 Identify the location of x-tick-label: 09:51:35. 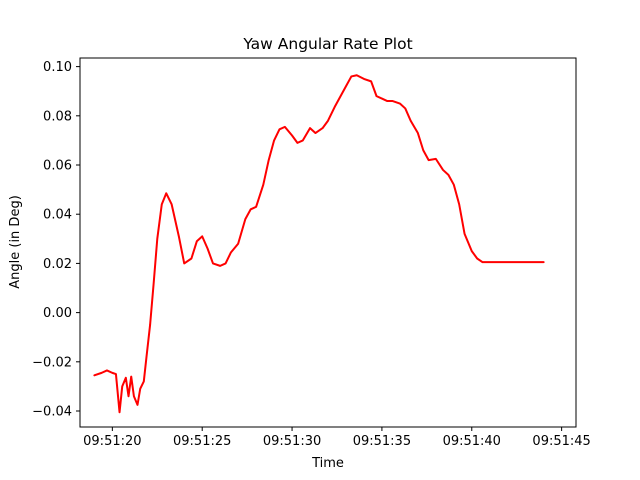
(382, 441).